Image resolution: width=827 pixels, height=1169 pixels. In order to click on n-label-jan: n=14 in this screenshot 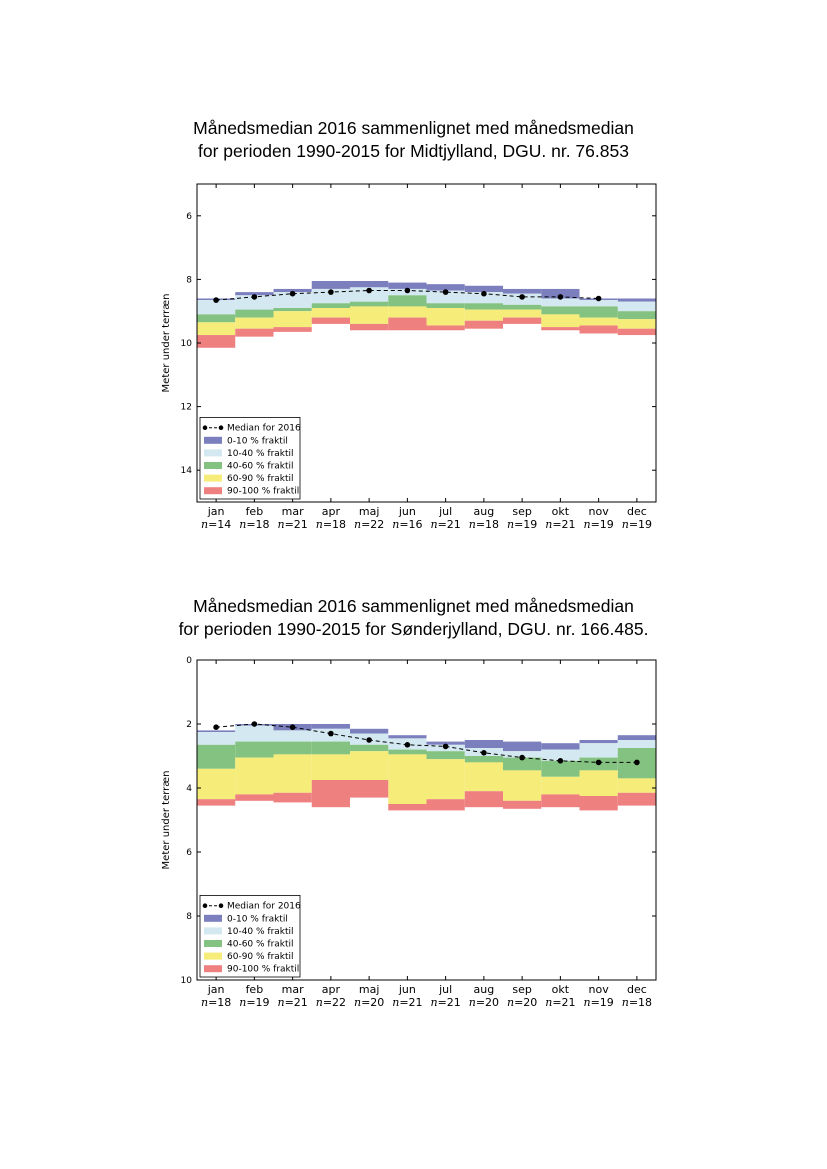, I will do `click(216, 524)`.